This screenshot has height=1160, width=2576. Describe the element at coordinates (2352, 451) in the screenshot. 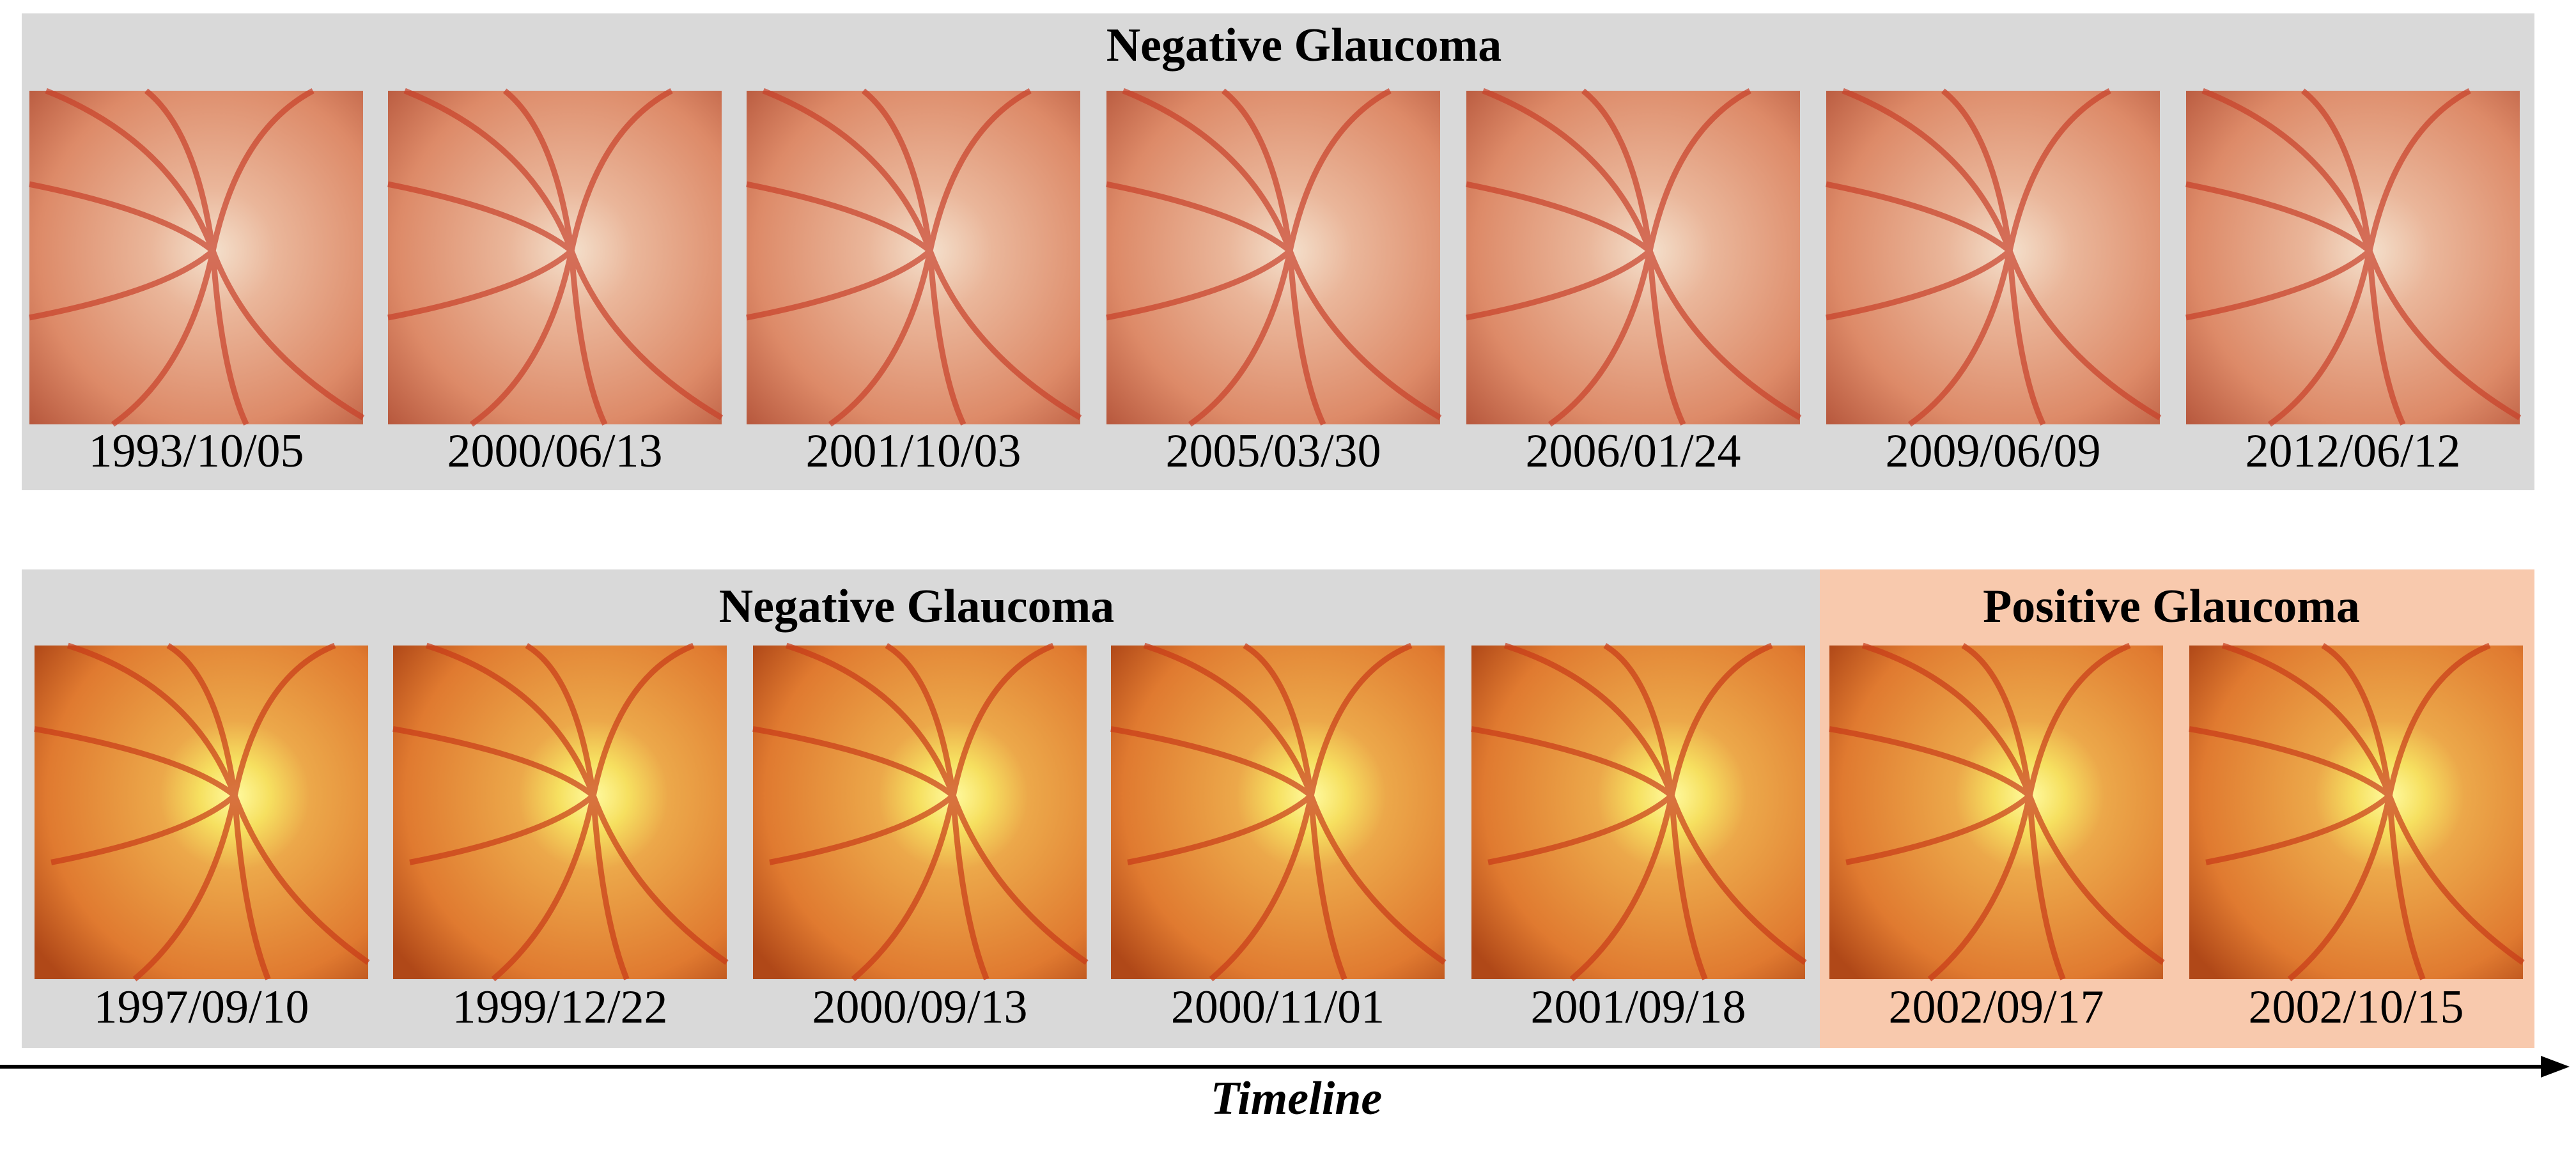

I see `date-label: 2012/06/12` at that location.